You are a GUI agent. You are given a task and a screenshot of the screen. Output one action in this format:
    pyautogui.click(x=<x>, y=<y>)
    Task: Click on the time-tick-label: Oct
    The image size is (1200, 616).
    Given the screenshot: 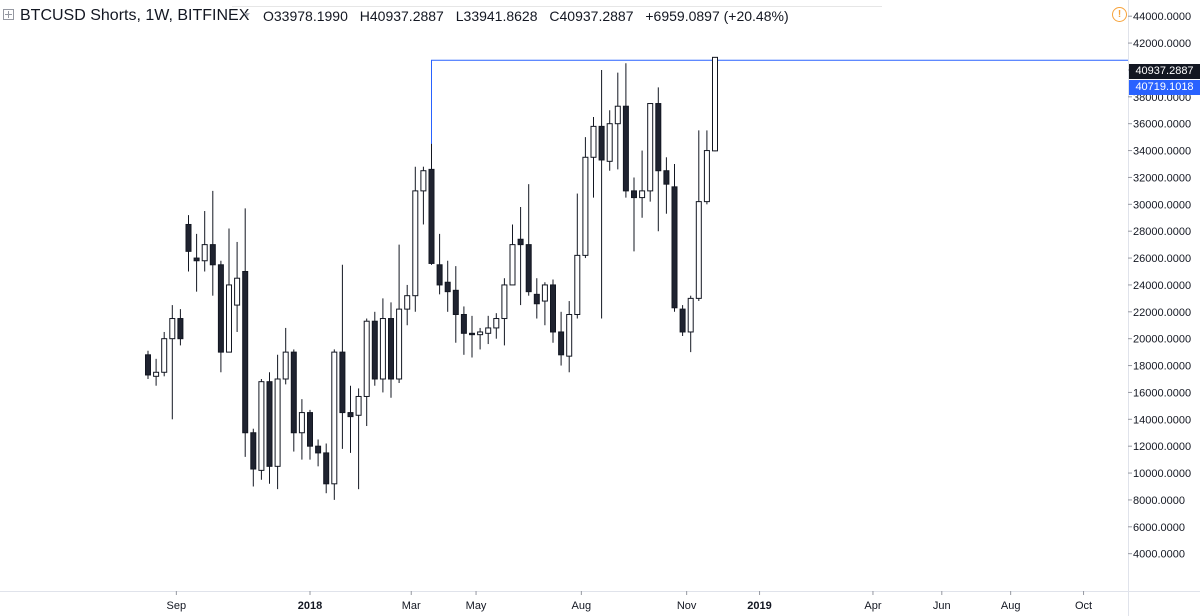 What is the action you would take?
    pyautogui.click(x=1083, y=606)
    